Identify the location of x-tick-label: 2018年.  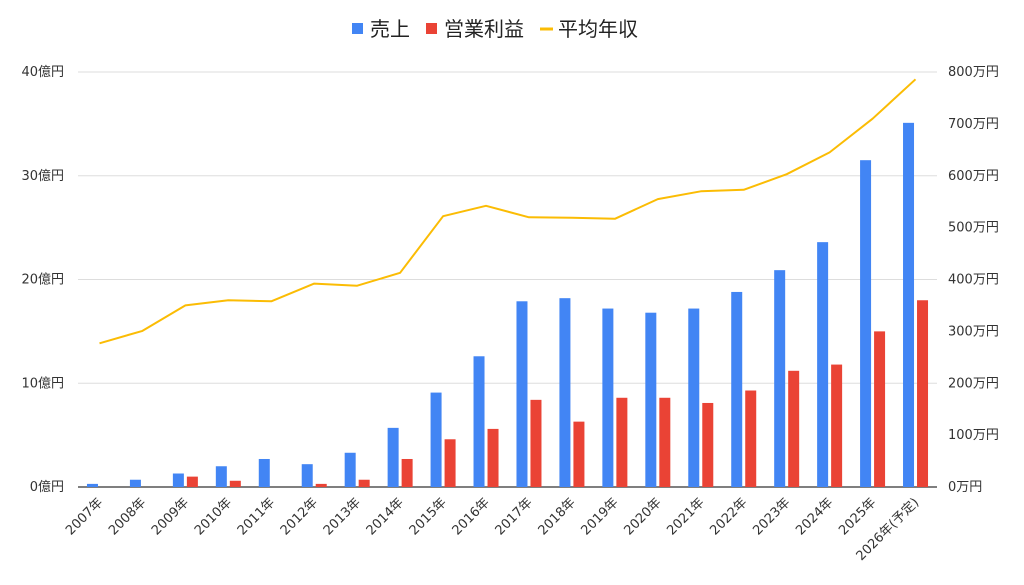
(557, 516).